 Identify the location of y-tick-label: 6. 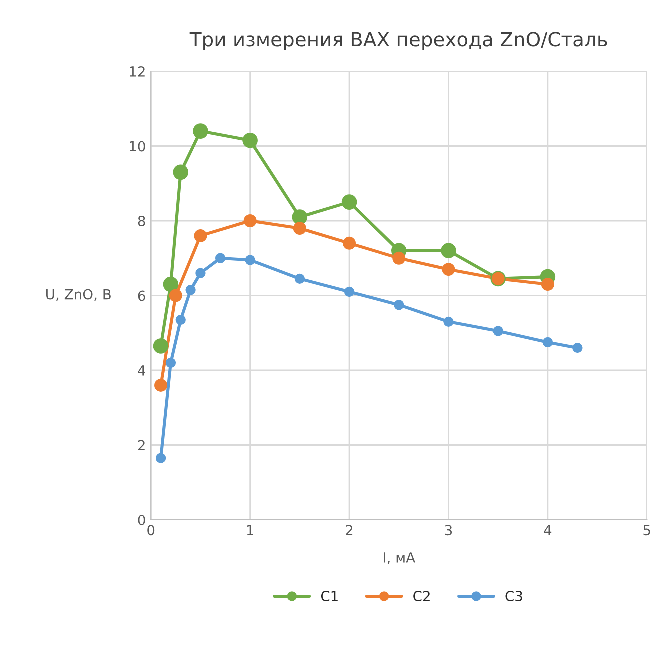
(142, 296).